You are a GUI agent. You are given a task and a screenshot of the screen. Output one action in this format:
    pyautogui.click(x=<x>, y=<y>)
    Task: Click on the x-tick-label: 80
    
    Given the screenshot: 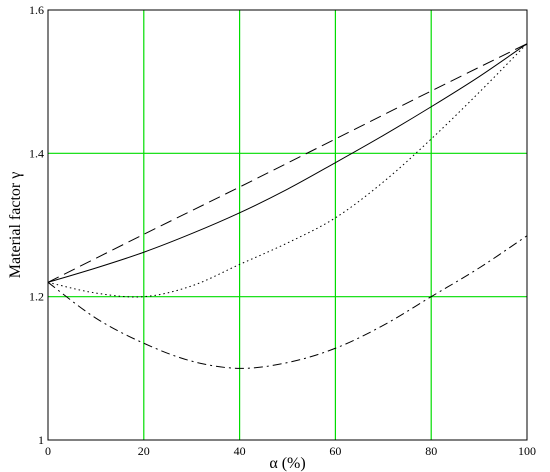 What is the action you would take?
    pyautogui.click(x=431, y=451)
    